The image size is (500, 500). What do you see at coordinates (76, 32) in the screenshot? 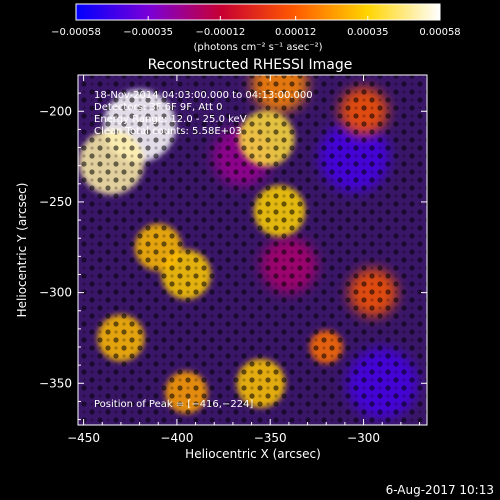
I see `colorbar-tick-label: −0.00058` at bounding box center [76, 32].